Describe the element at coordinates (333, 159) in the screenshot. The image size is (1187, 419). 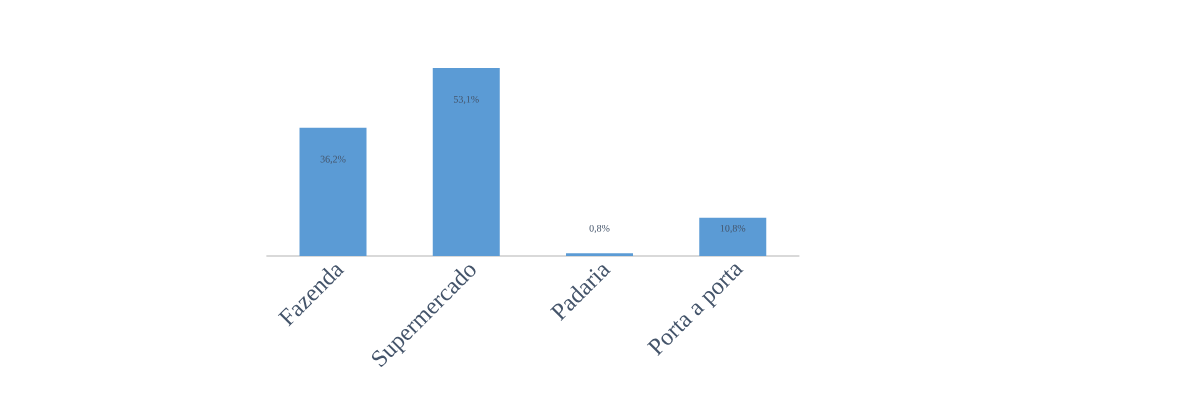
I see `data-label: 36,2%` at that location.